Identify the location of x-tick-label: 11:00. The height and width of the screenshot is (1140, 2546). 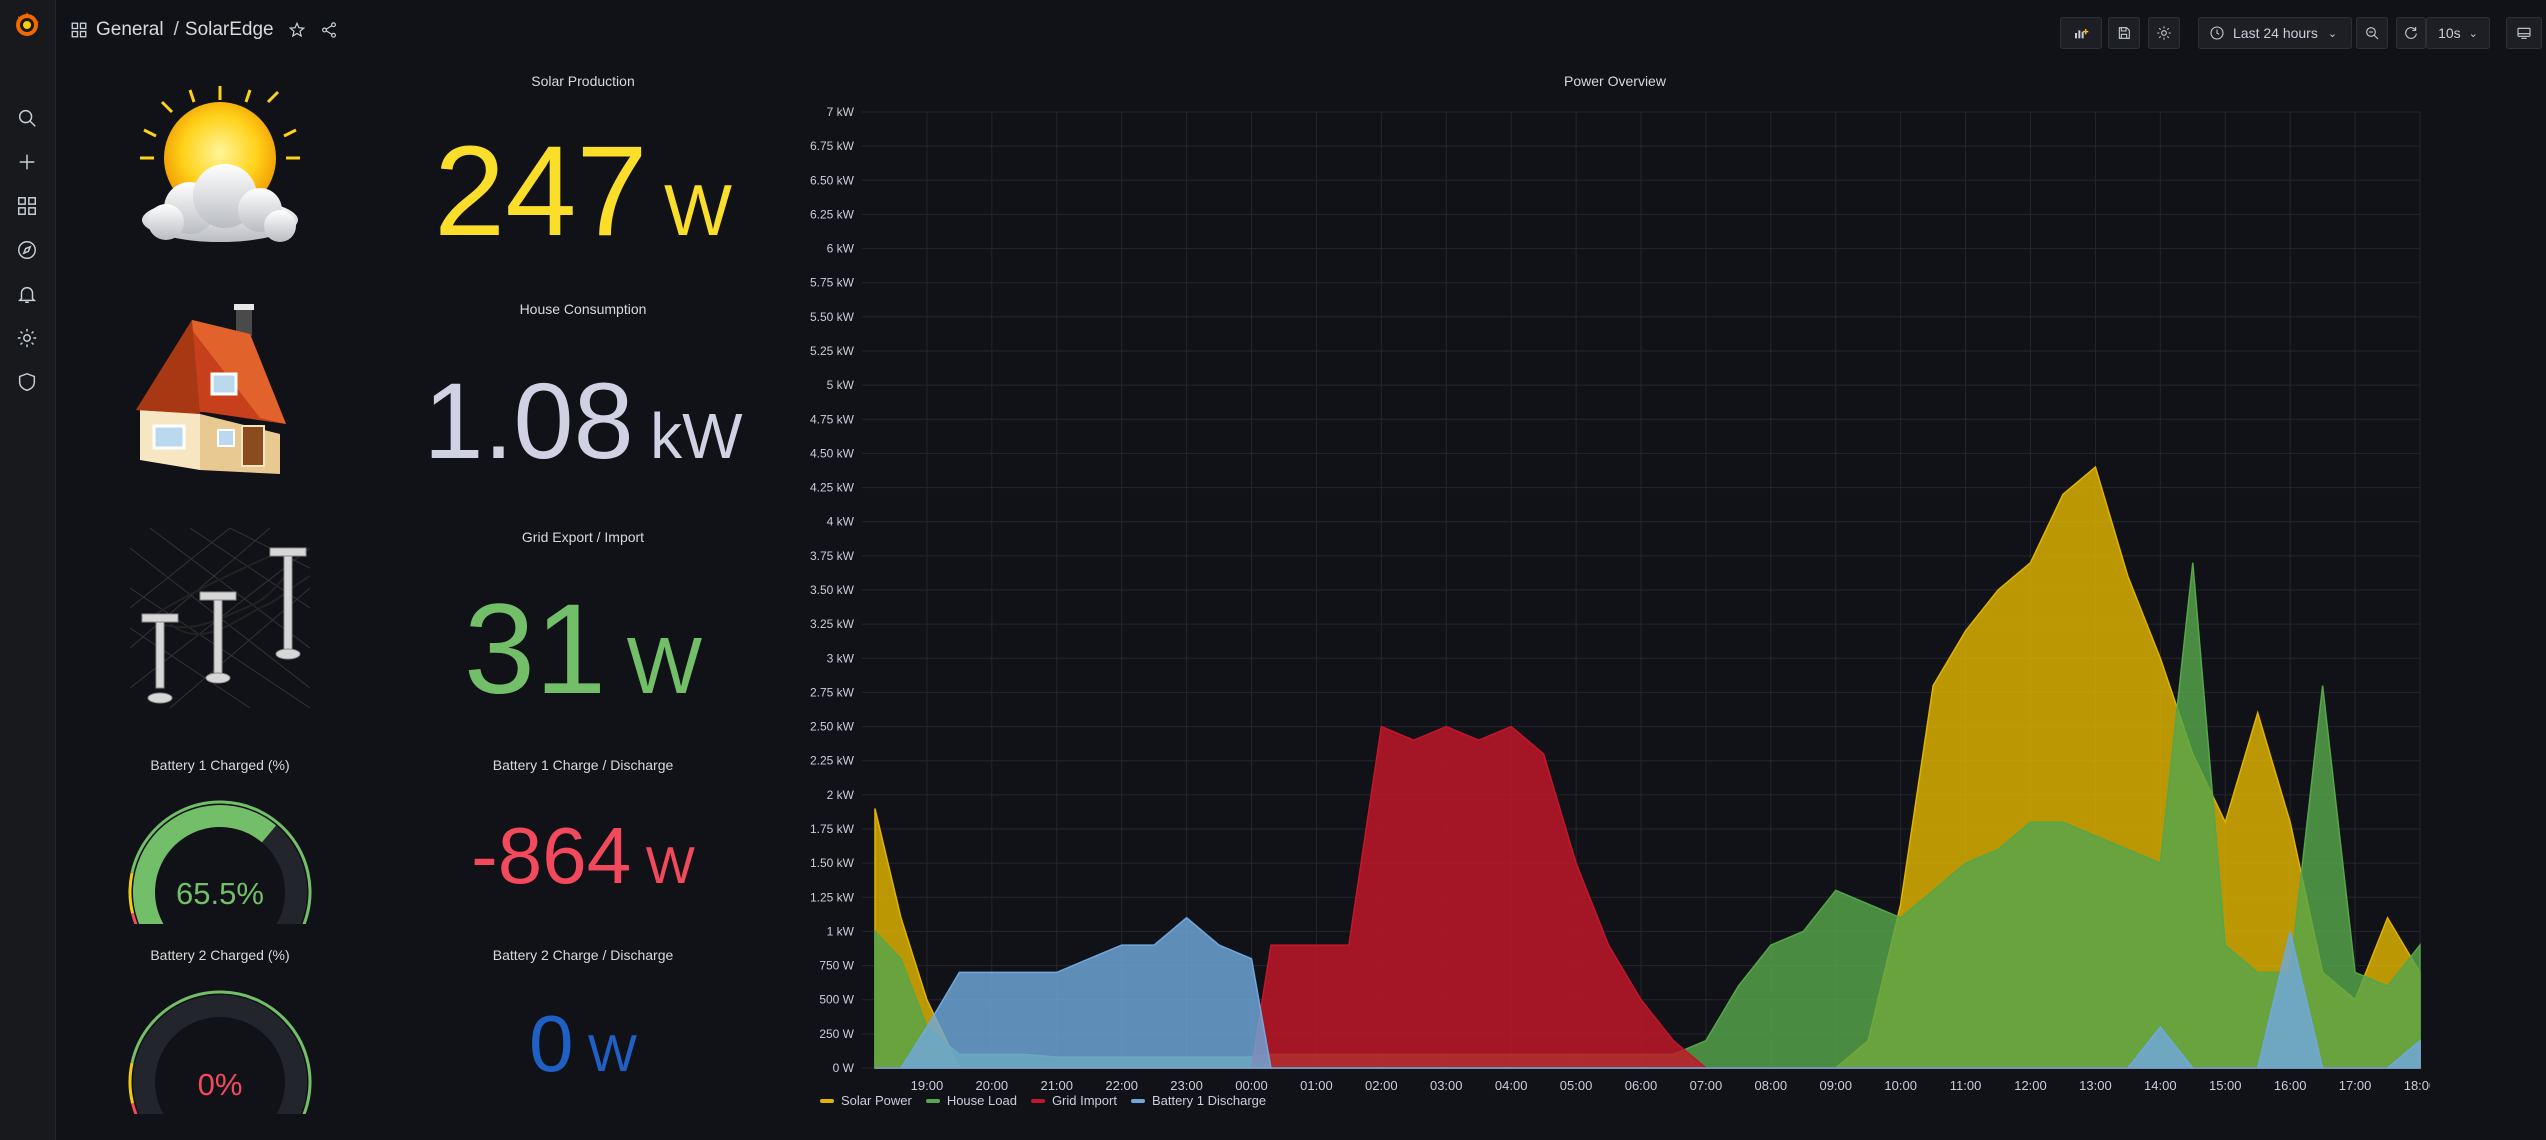
(1966, 1084).